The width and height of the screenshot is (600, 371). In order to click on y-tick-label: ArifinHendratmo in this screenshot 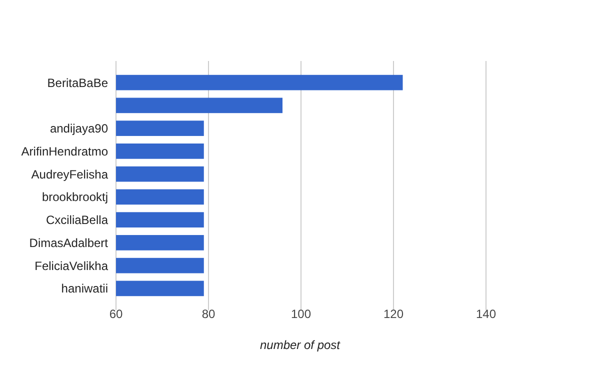, I will do `click(64, 151)`.